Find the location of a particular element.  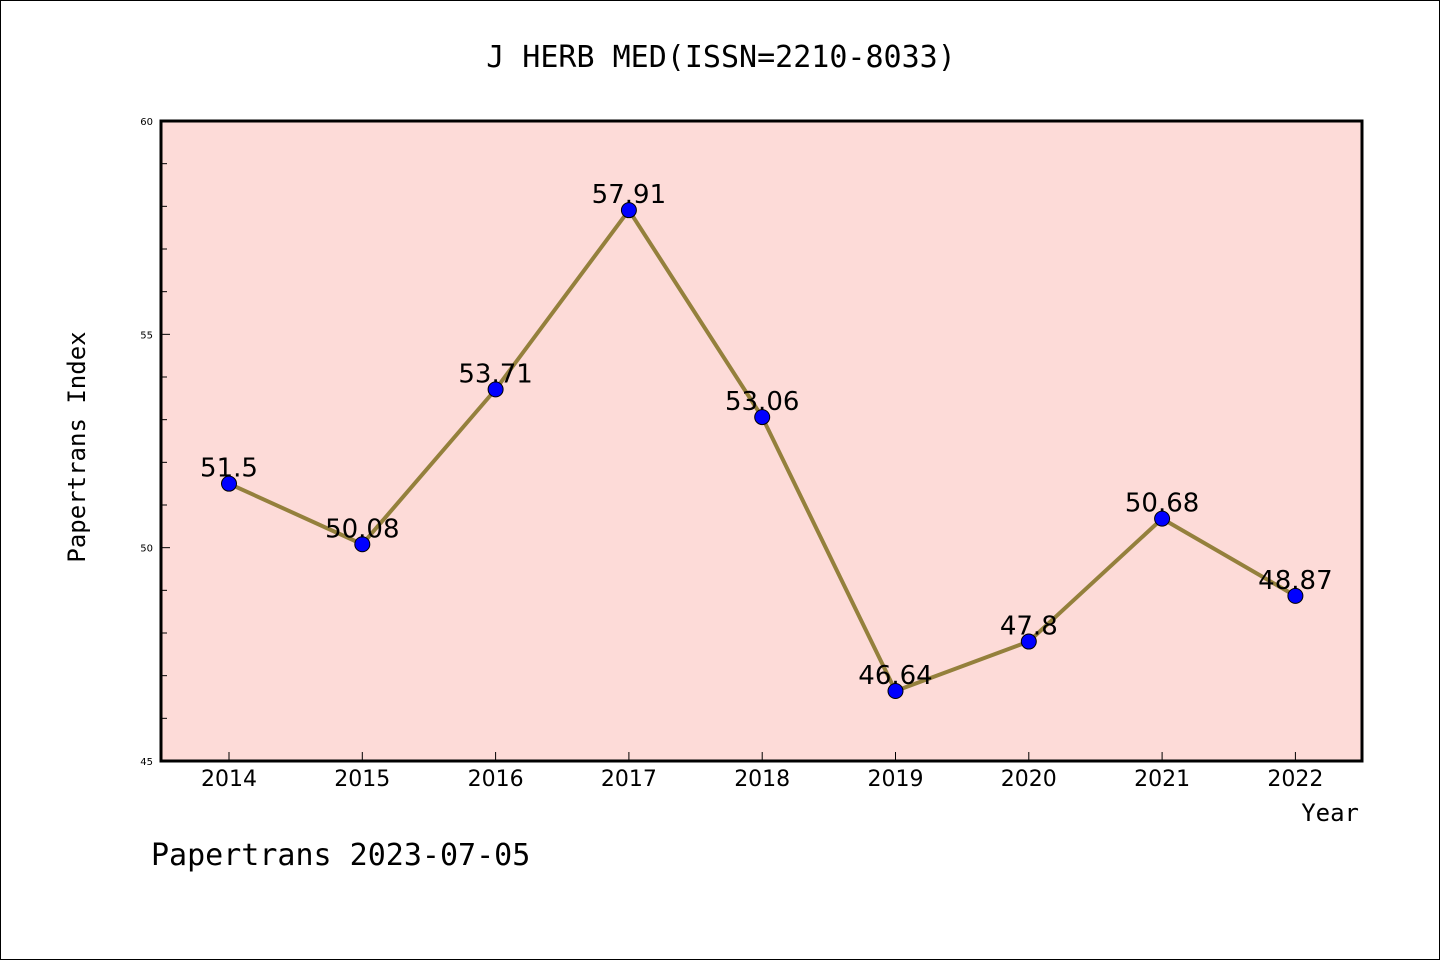

data-label: 48.87 is located at coordinates (1295, 581).